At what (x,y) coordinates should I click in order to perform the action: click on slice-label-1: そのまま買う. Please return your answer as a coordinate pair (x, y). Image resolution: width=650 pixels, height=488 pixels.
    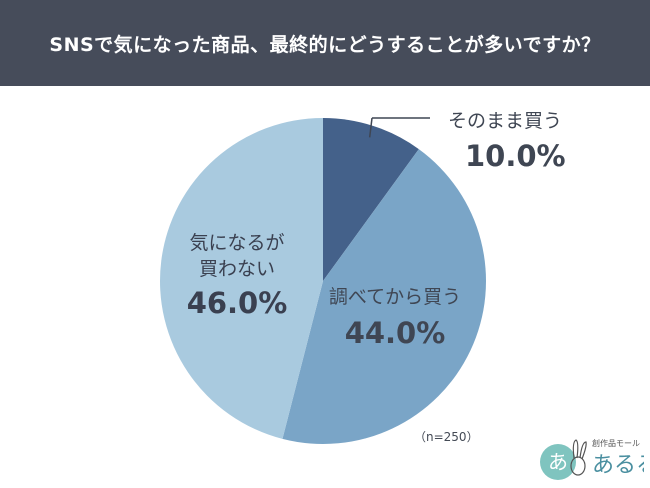
    Looking at the image, I should click on (505, 121).